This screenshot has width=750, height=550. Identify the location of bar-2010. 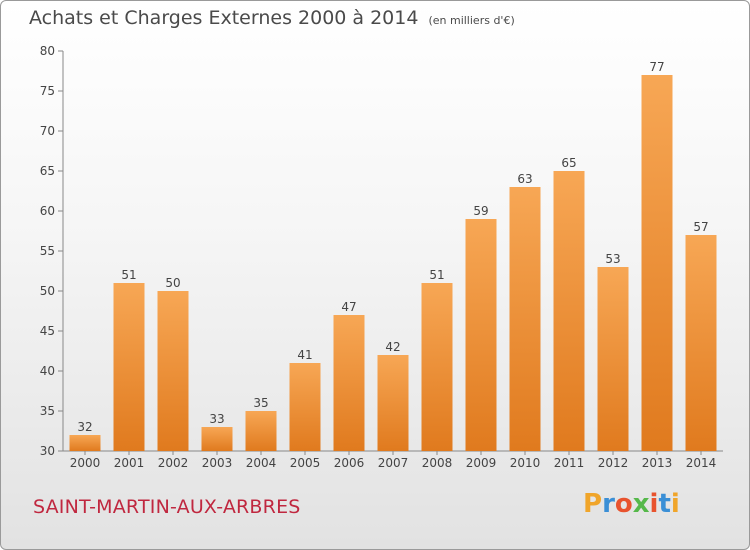
(525, 319).